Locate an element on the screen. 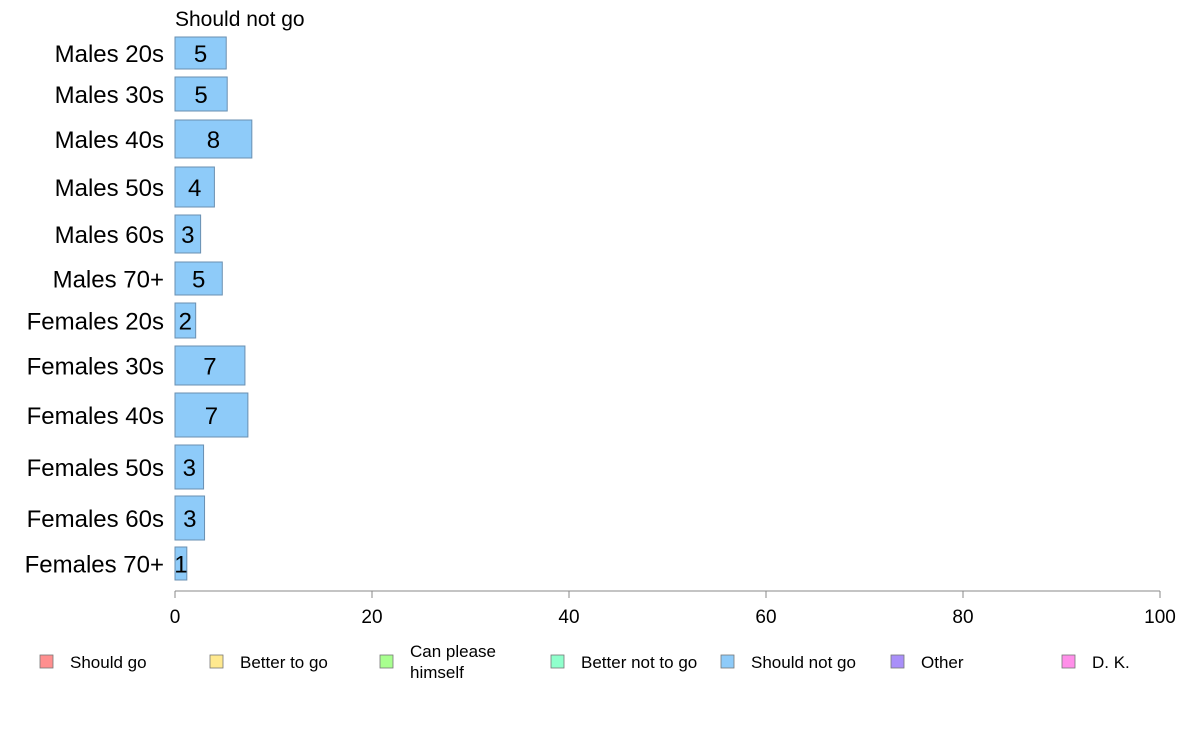  legend-item: Should go is located at coordinates (93, 662).